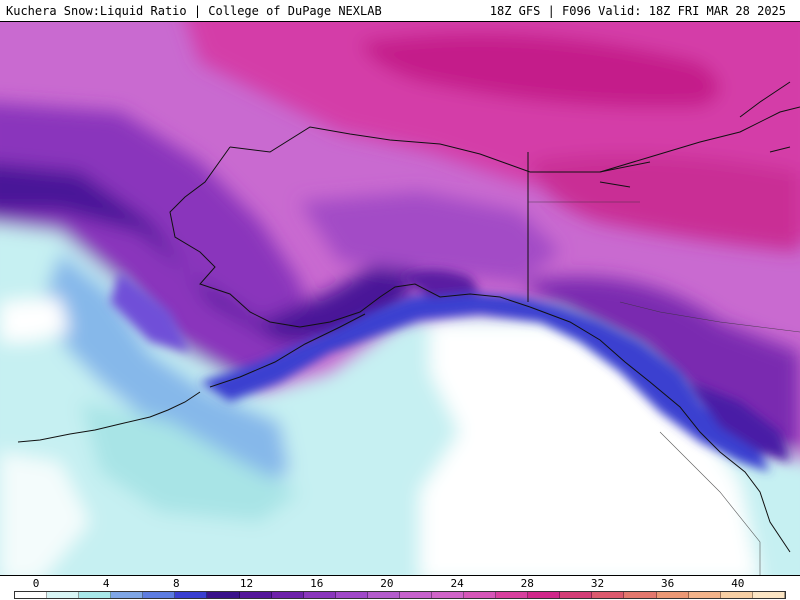 Image resolution: width=800 pixels, height=600 pixels. I want to click on colorbar-tick-label: 16, so click(317, 583).